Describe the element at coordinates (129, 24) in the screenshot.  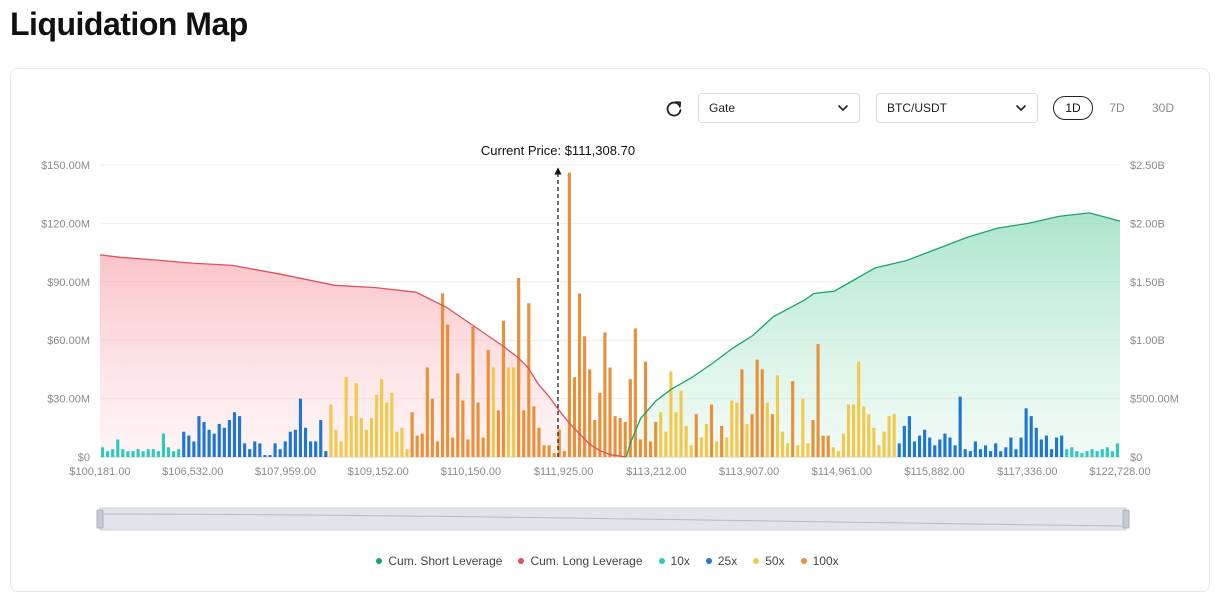
I see `page-title: Liquidation Map` at that location.